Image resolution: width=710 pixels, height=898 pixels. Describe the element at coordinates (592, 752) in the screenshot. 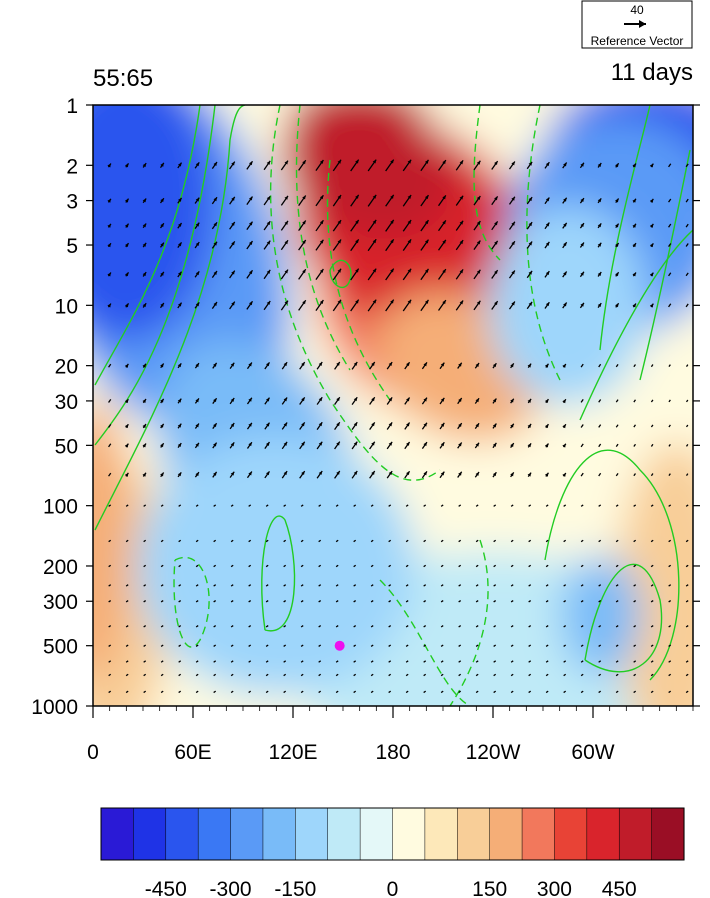

I see `x-tick-label: 60W` at that location.